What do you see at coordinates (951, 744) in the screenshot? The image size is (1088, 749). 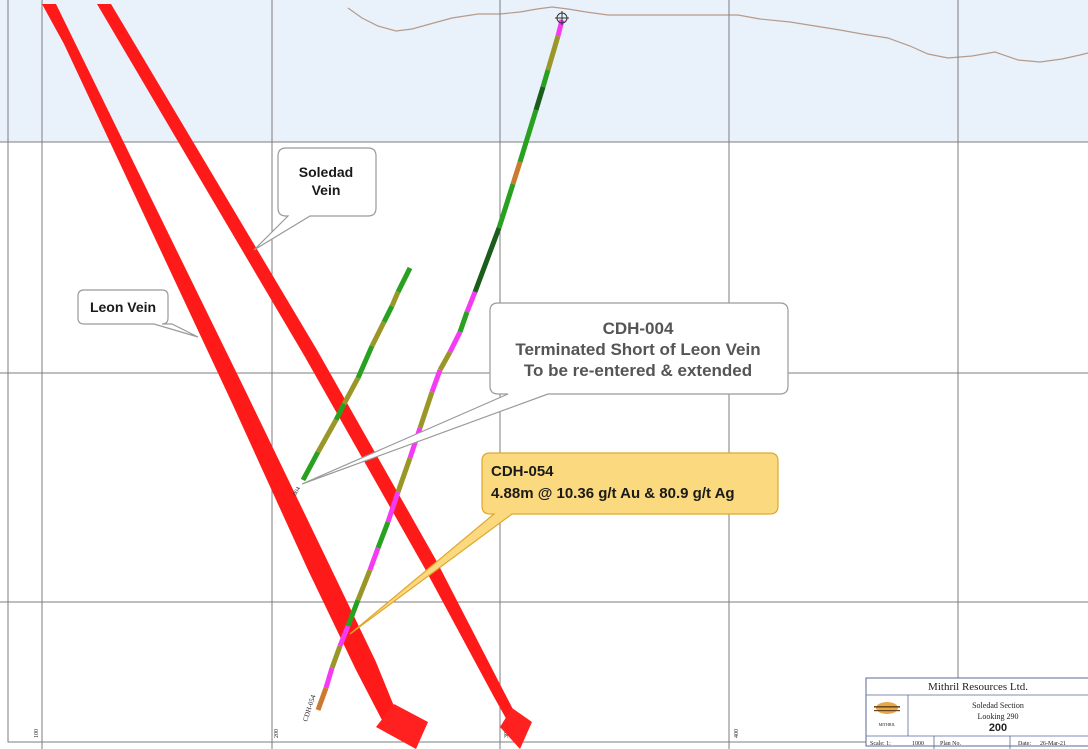 I see `plan-number-label: Plan No.` at bounding box center [951, 744].